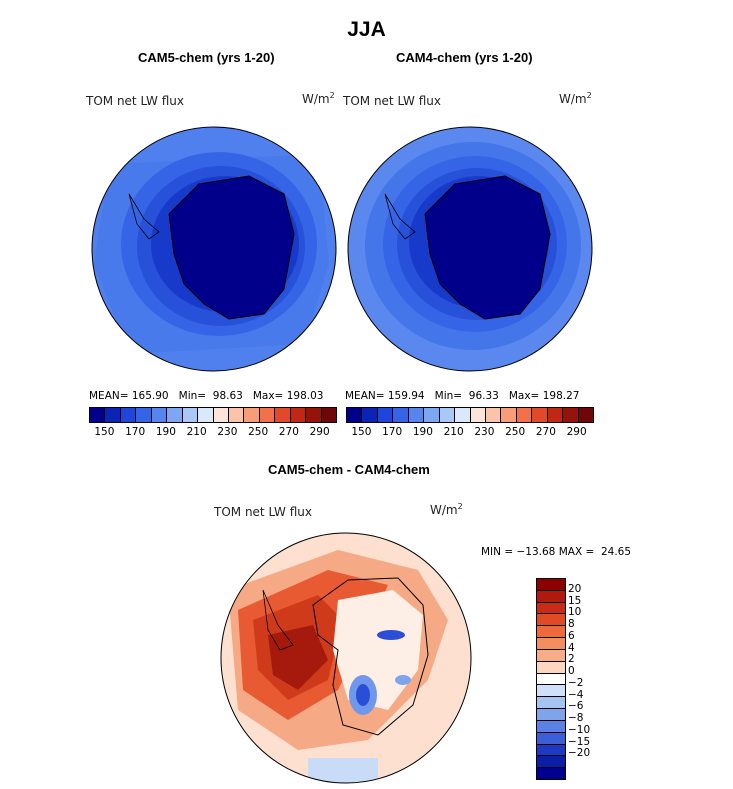 Image resolution: width=733 pixels, height=789 pixels. What do you see at coordinates (579, 729) in the screenshot?
I see `colorbar-tick-label: −10` at bounding box center [579, 729].